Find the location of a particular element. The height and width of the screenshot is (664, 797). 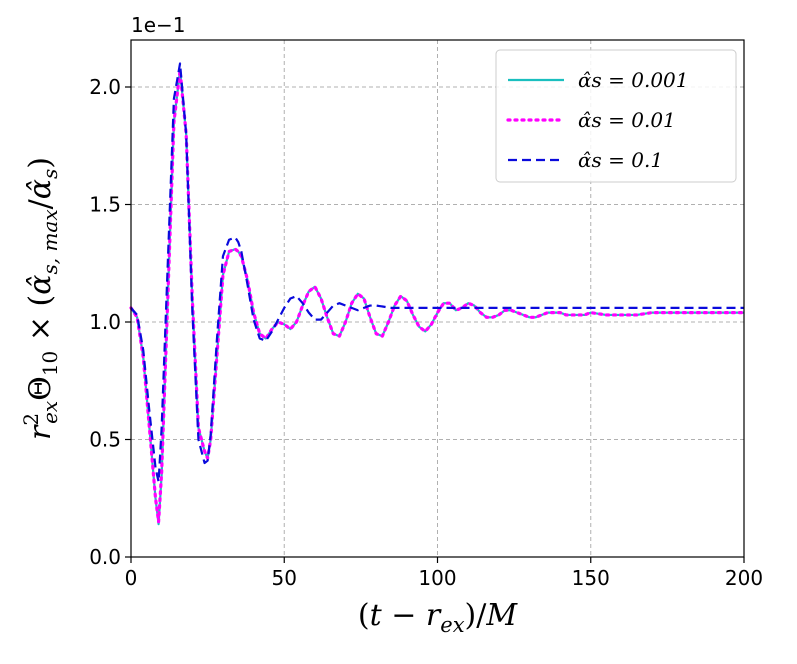

legend: α̂s = 0.001 α̂s = 0.01 α̂s = 0.1 is located at coordinates (616, 116).